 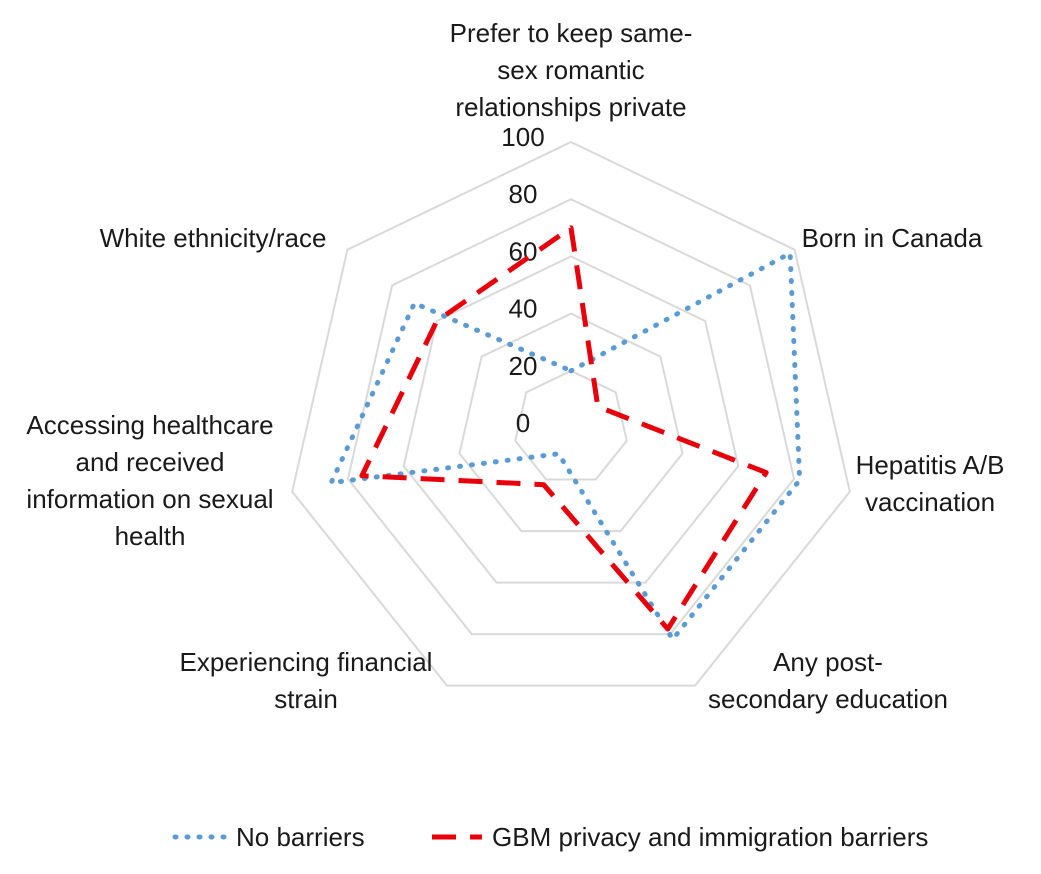 What do you see at coordinates (150, 536) in the screenshot?
I see `category-label-line: health` at bounding box center [150, 536].